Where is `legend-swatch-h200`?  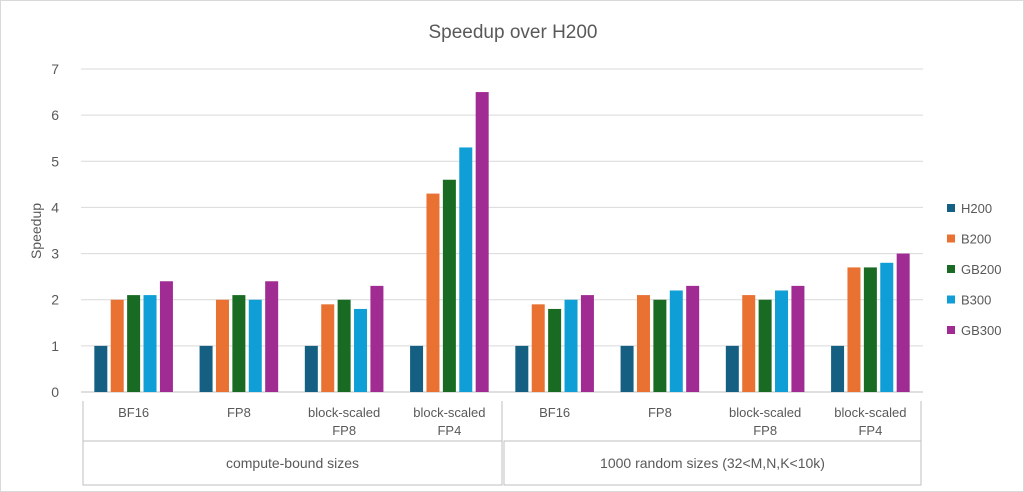
legend-swatch-h200 is located at coordinates (951, 208).